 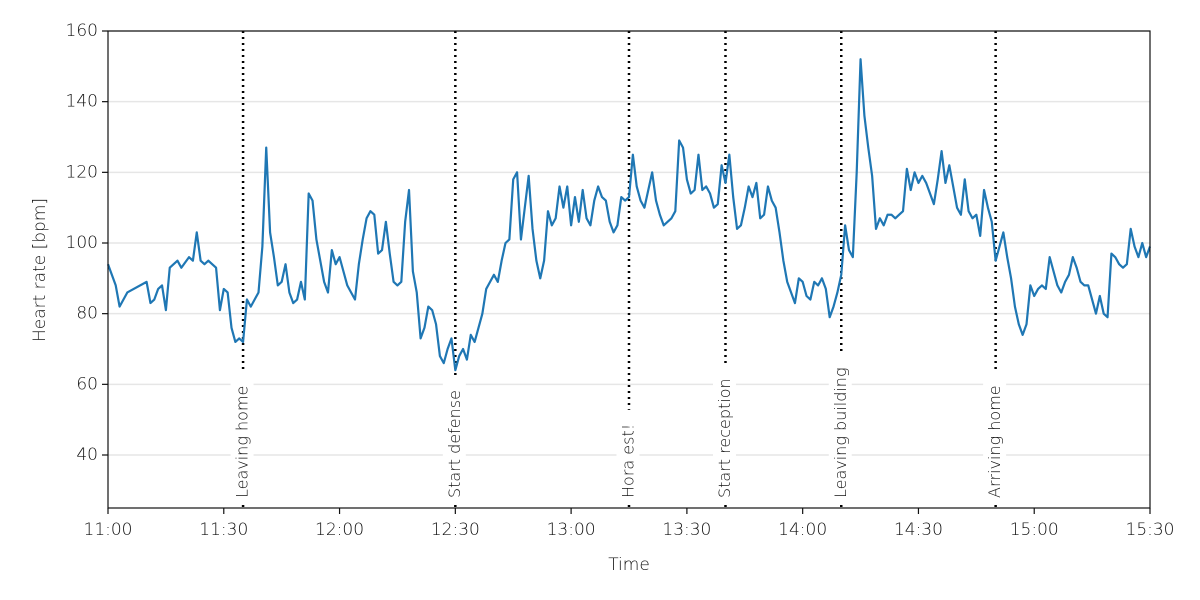 I want to click on x-tick-label: 13:30, so click(x=686, y=530).